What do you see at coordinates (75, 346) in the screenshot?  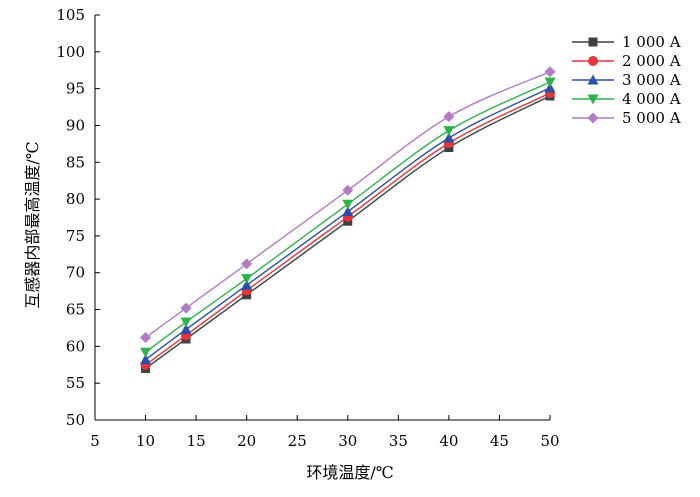 I see `y-tick-label: 60` at bounding box center [75, 346].